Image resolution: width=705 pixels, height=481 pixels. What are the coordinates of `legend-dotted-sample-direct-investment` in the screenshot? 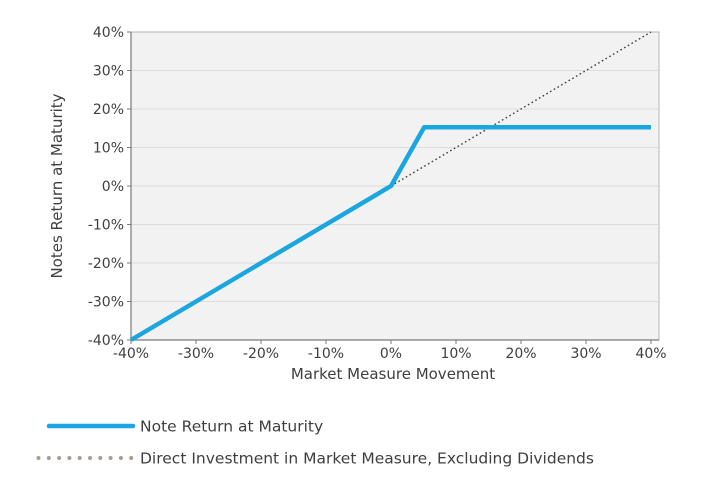 It's located at (85, 458).